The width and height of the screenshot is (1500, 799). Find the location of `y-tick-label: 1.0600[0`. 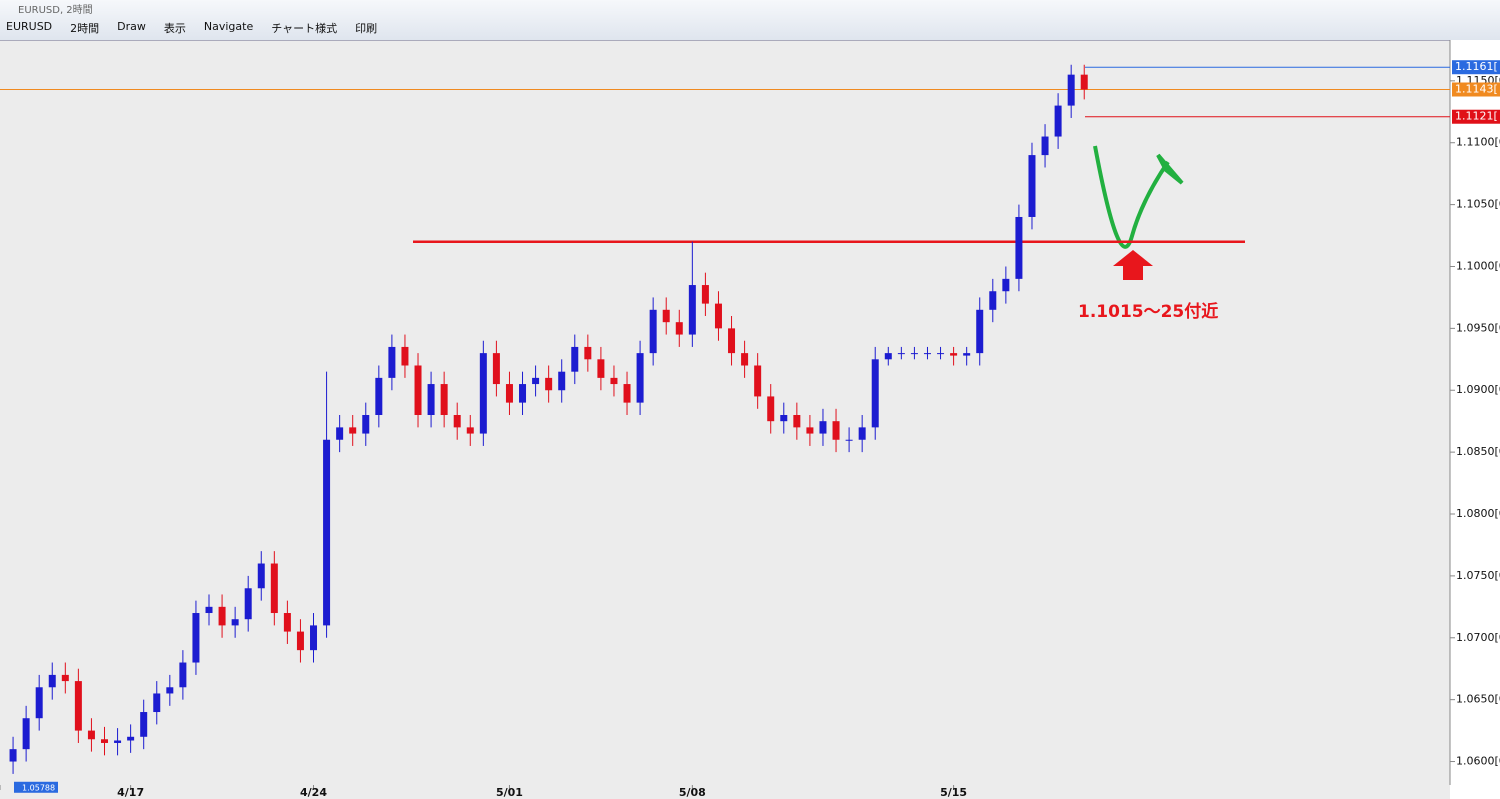

y-tick-label: 1.0600[0 is located at coordinates (1478, 761).